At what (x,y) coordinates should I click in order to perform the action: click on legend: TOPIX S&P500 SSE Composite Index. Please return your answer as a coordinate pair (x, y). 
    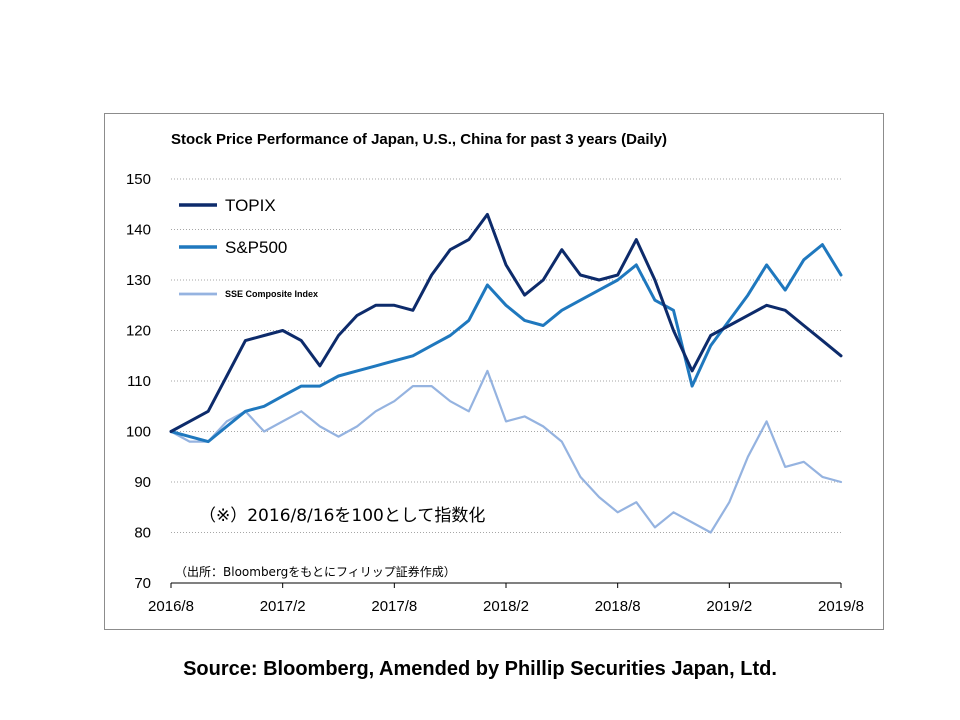
    Looking at the image, I should click on (248, 247).